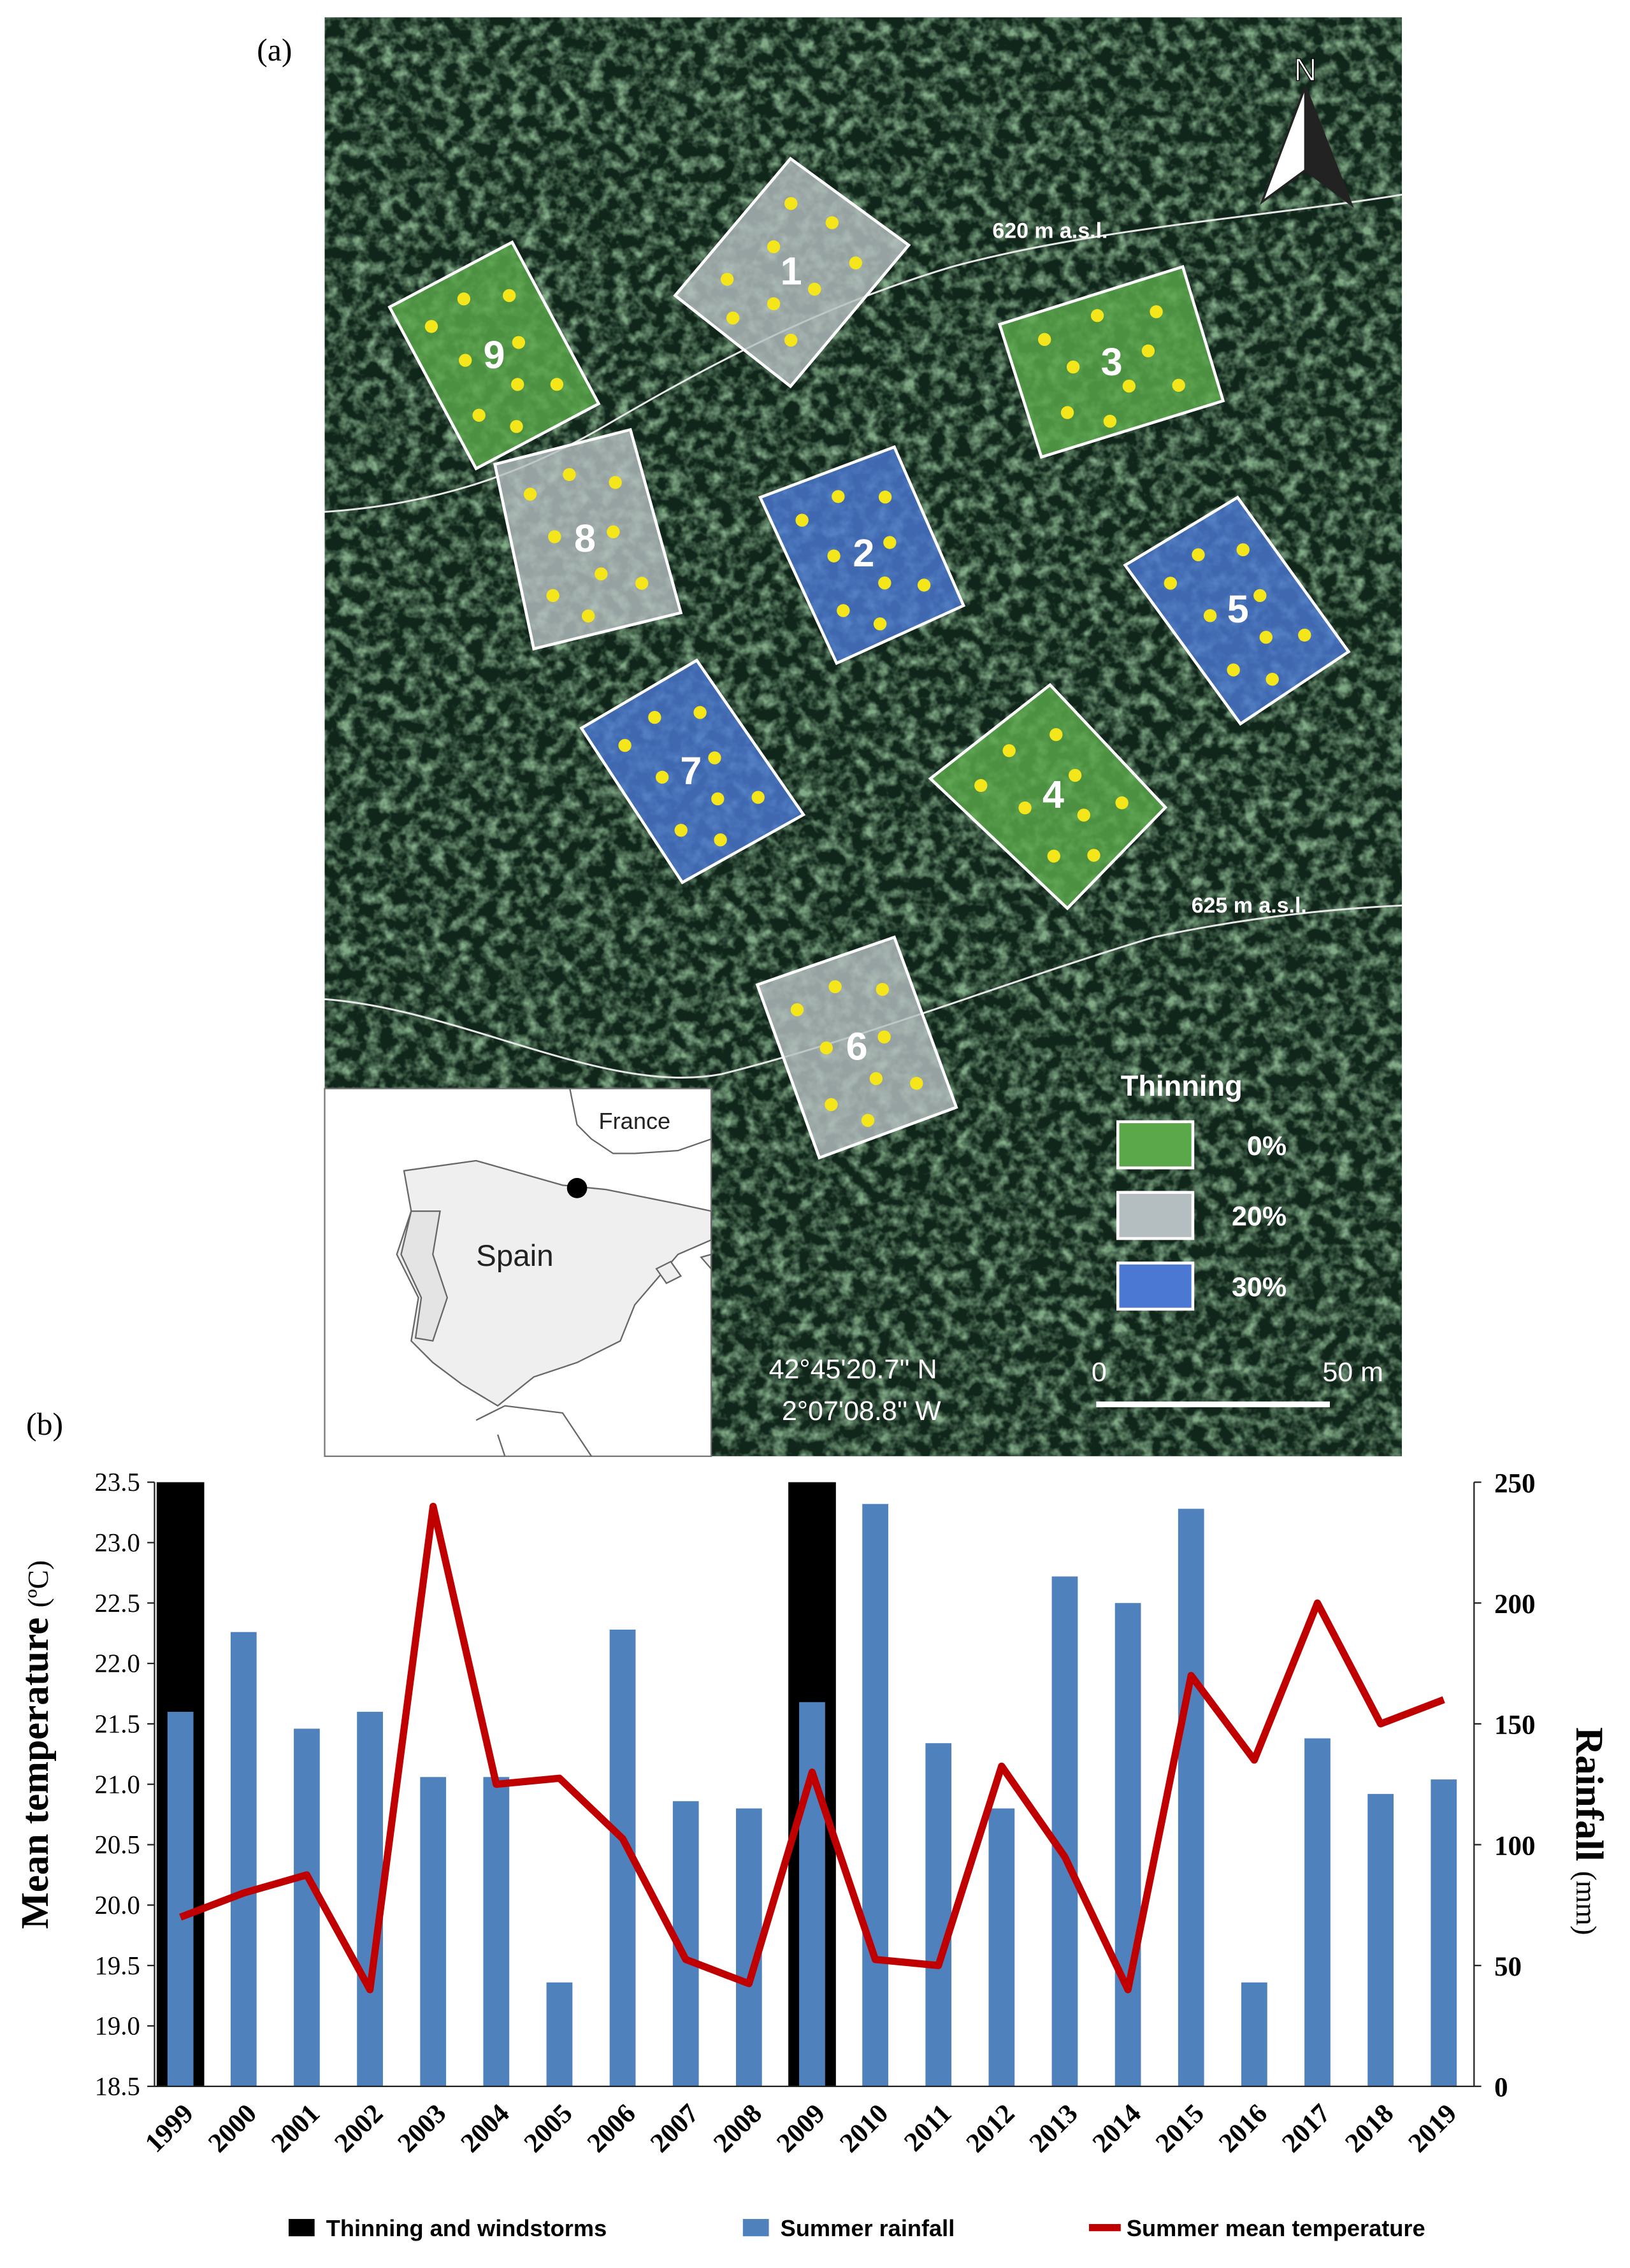 The width and height of the screenshot is (1630, 2268). Describe the element at coordinates (738, 2128) in the screenshot. I see `x-tick-label: 2008` at that location.